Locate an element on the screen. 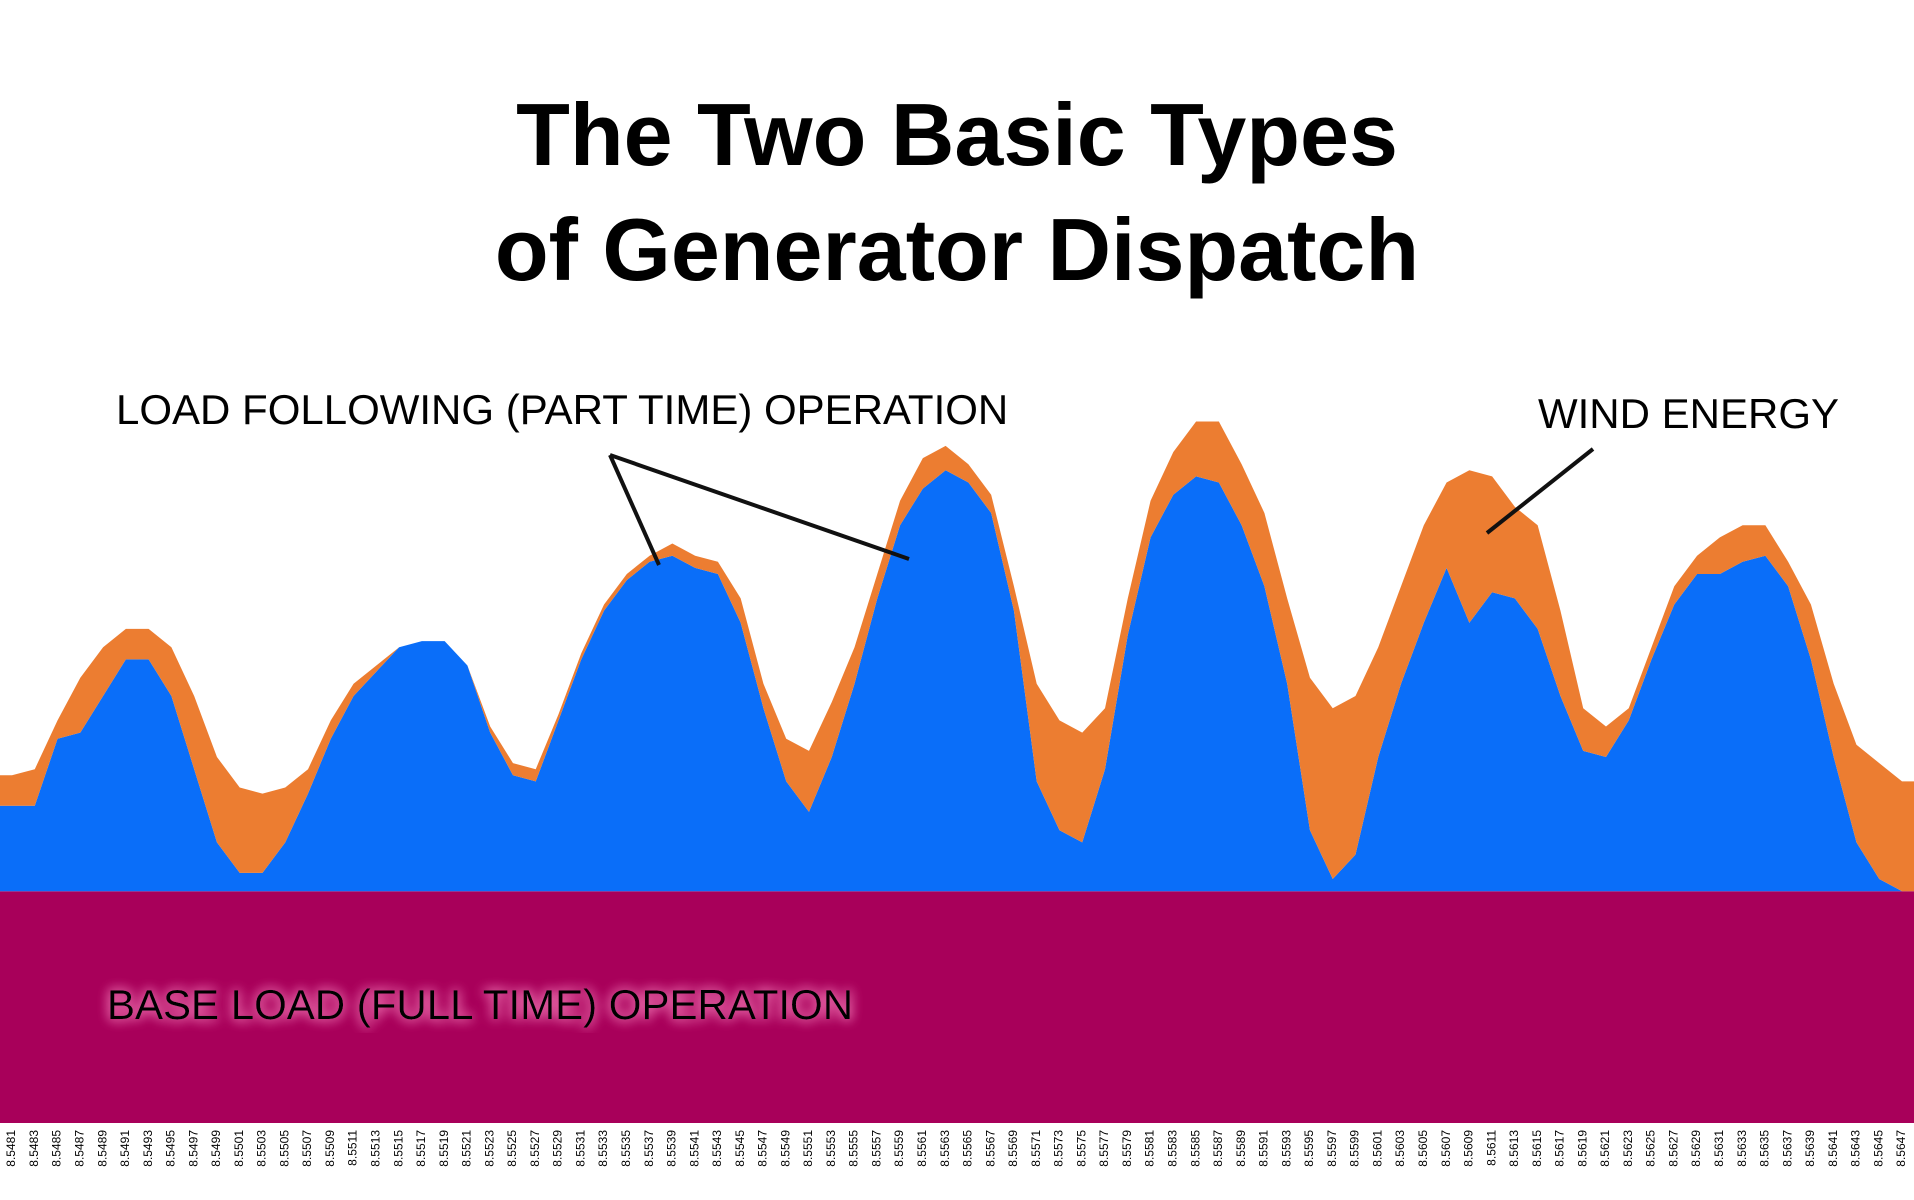  x-tick-label: 8.5583 is located at coordinates (1172, 1148).